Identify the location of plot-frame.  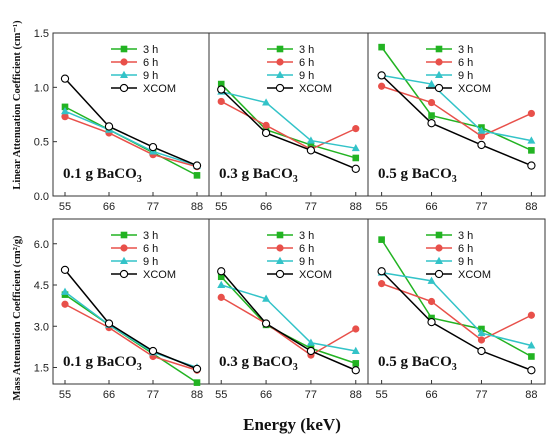
(456, 114).